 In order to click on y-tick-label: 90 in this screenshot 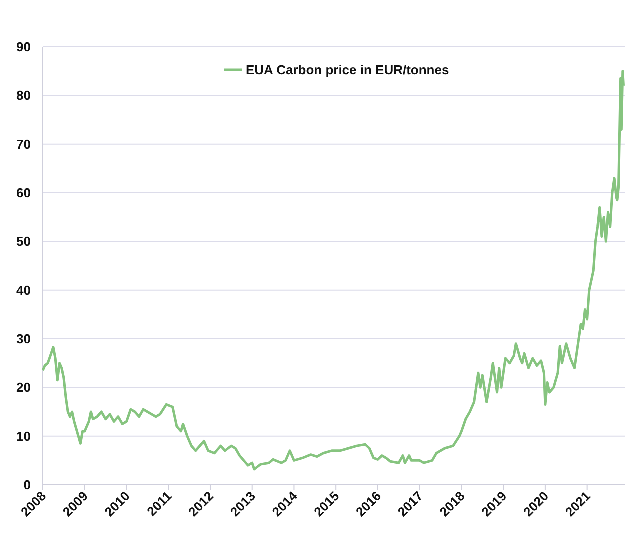, I will do `click(23, 47)`.